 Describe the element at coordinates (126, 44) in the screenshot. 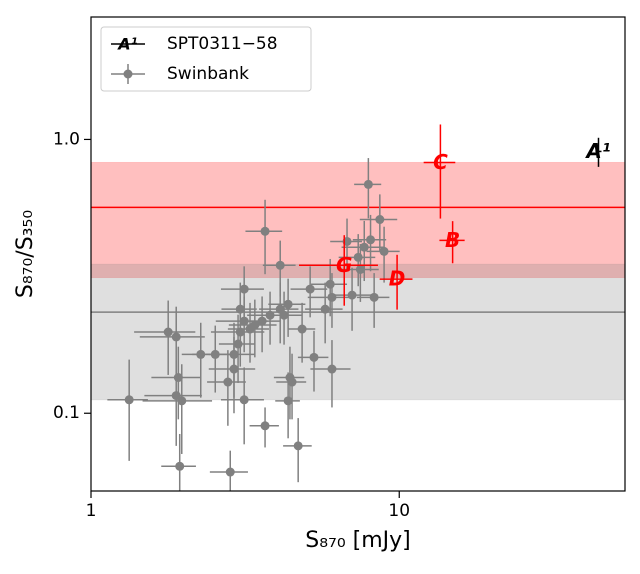

I see `legend-marker: A¹` at that location.